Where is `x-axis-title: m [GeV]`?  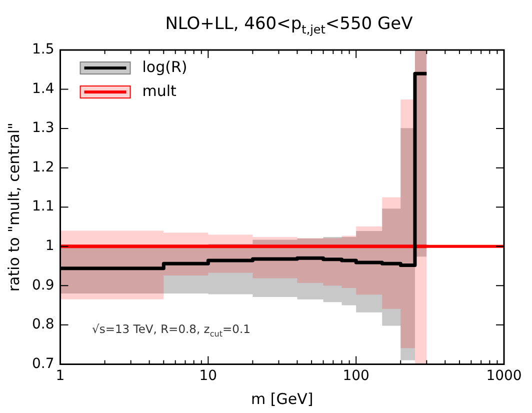
x-axis-title: m [GeV] is located at coordinates (282, 399).